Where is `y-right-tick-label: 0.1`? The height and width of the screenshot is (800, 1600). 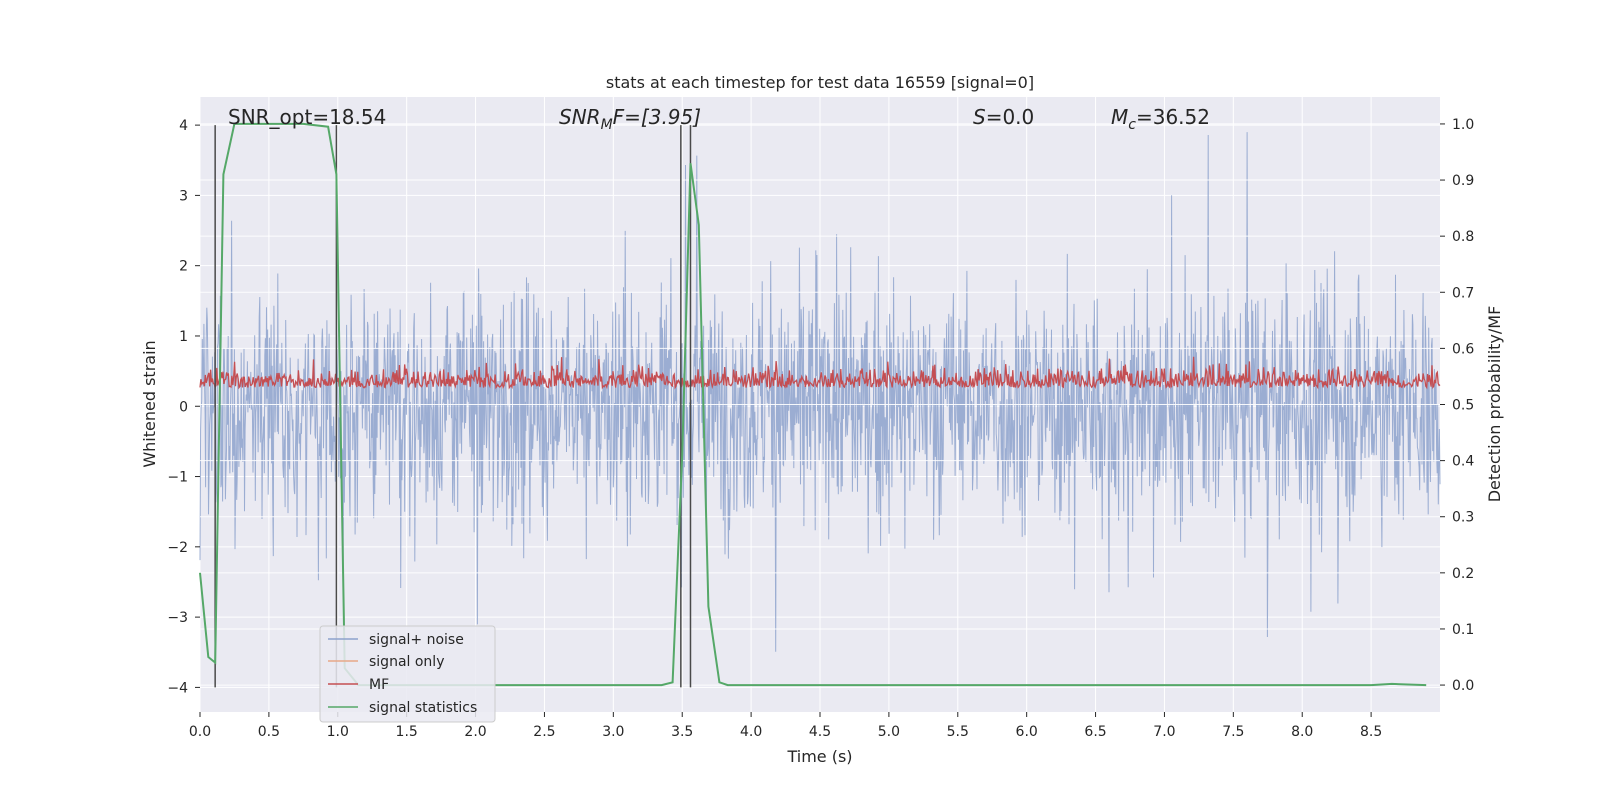 y-right-tick-label: 0.1 is located at coordinates (1463, 630).